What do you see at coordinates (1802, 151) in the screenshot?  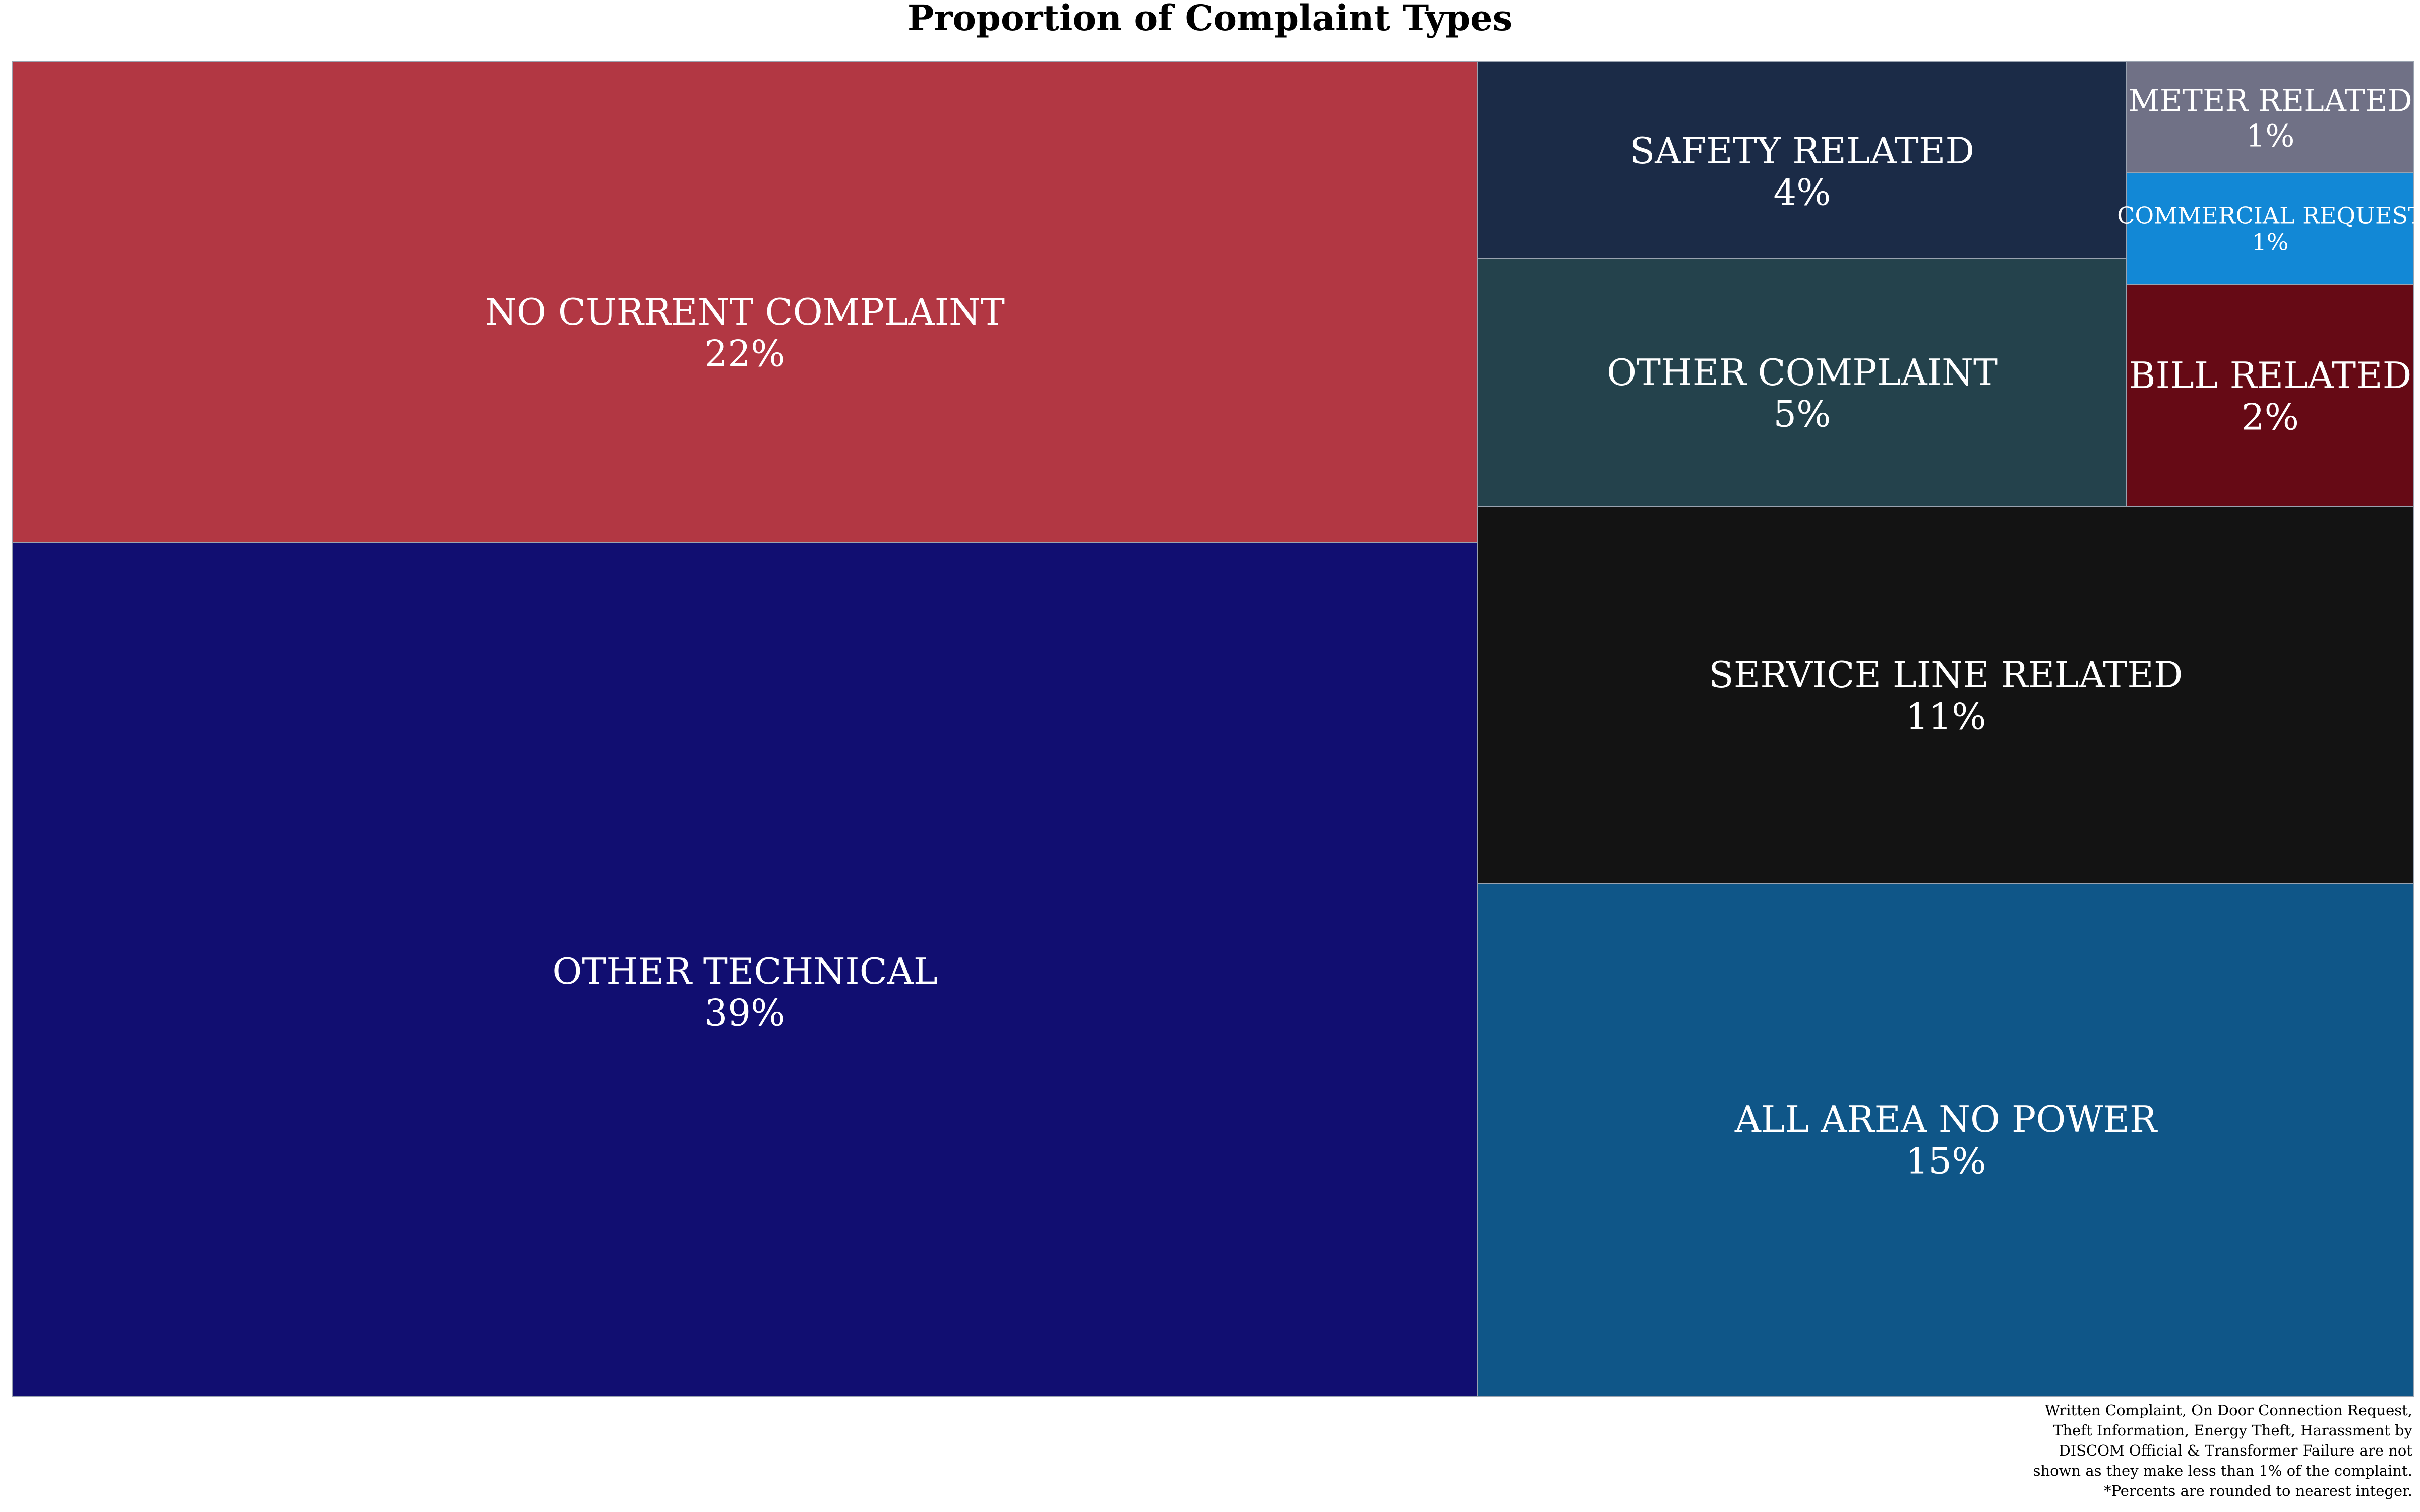 I see `tile-label: SAFETY RELATED` at bounding box center [1802, 151].